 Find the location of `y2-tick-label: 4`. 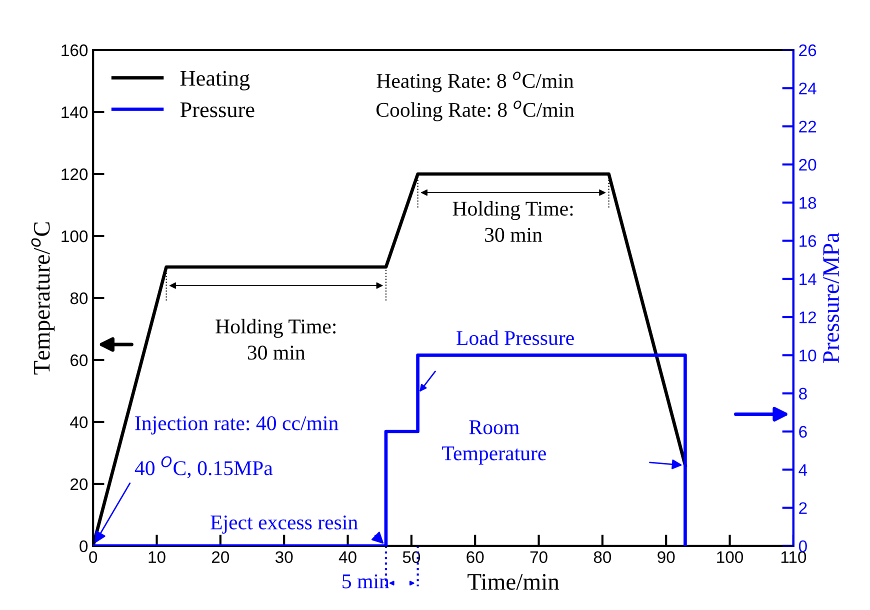

y2-tick-label: 4 is located at coordinates (803, 470).